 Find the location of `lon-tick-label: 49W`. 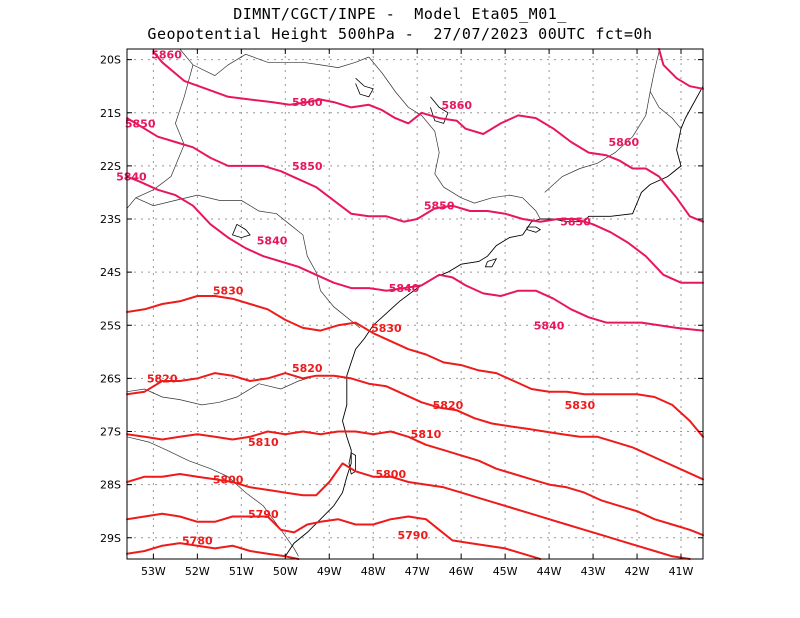

lon-tick-label: 49W is located at coordinates (329, 571).